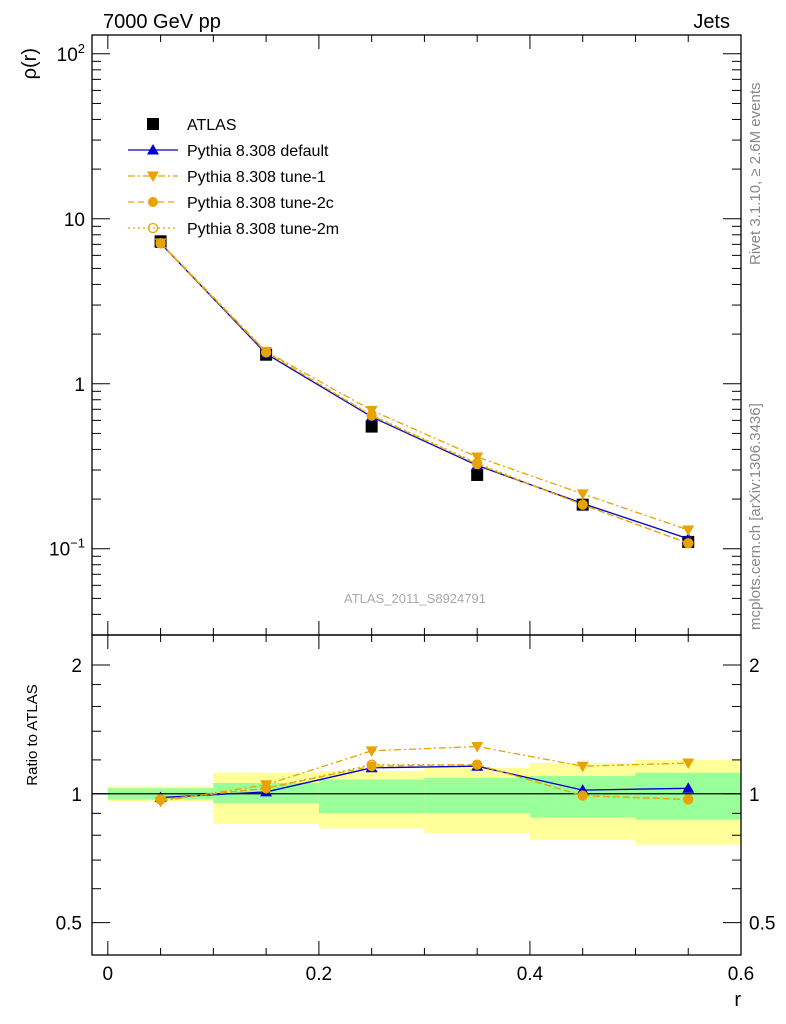 The width and height of the screenshot is (786, 1024). I want to click on legend-entry: ATLAS, so click(192, 125).